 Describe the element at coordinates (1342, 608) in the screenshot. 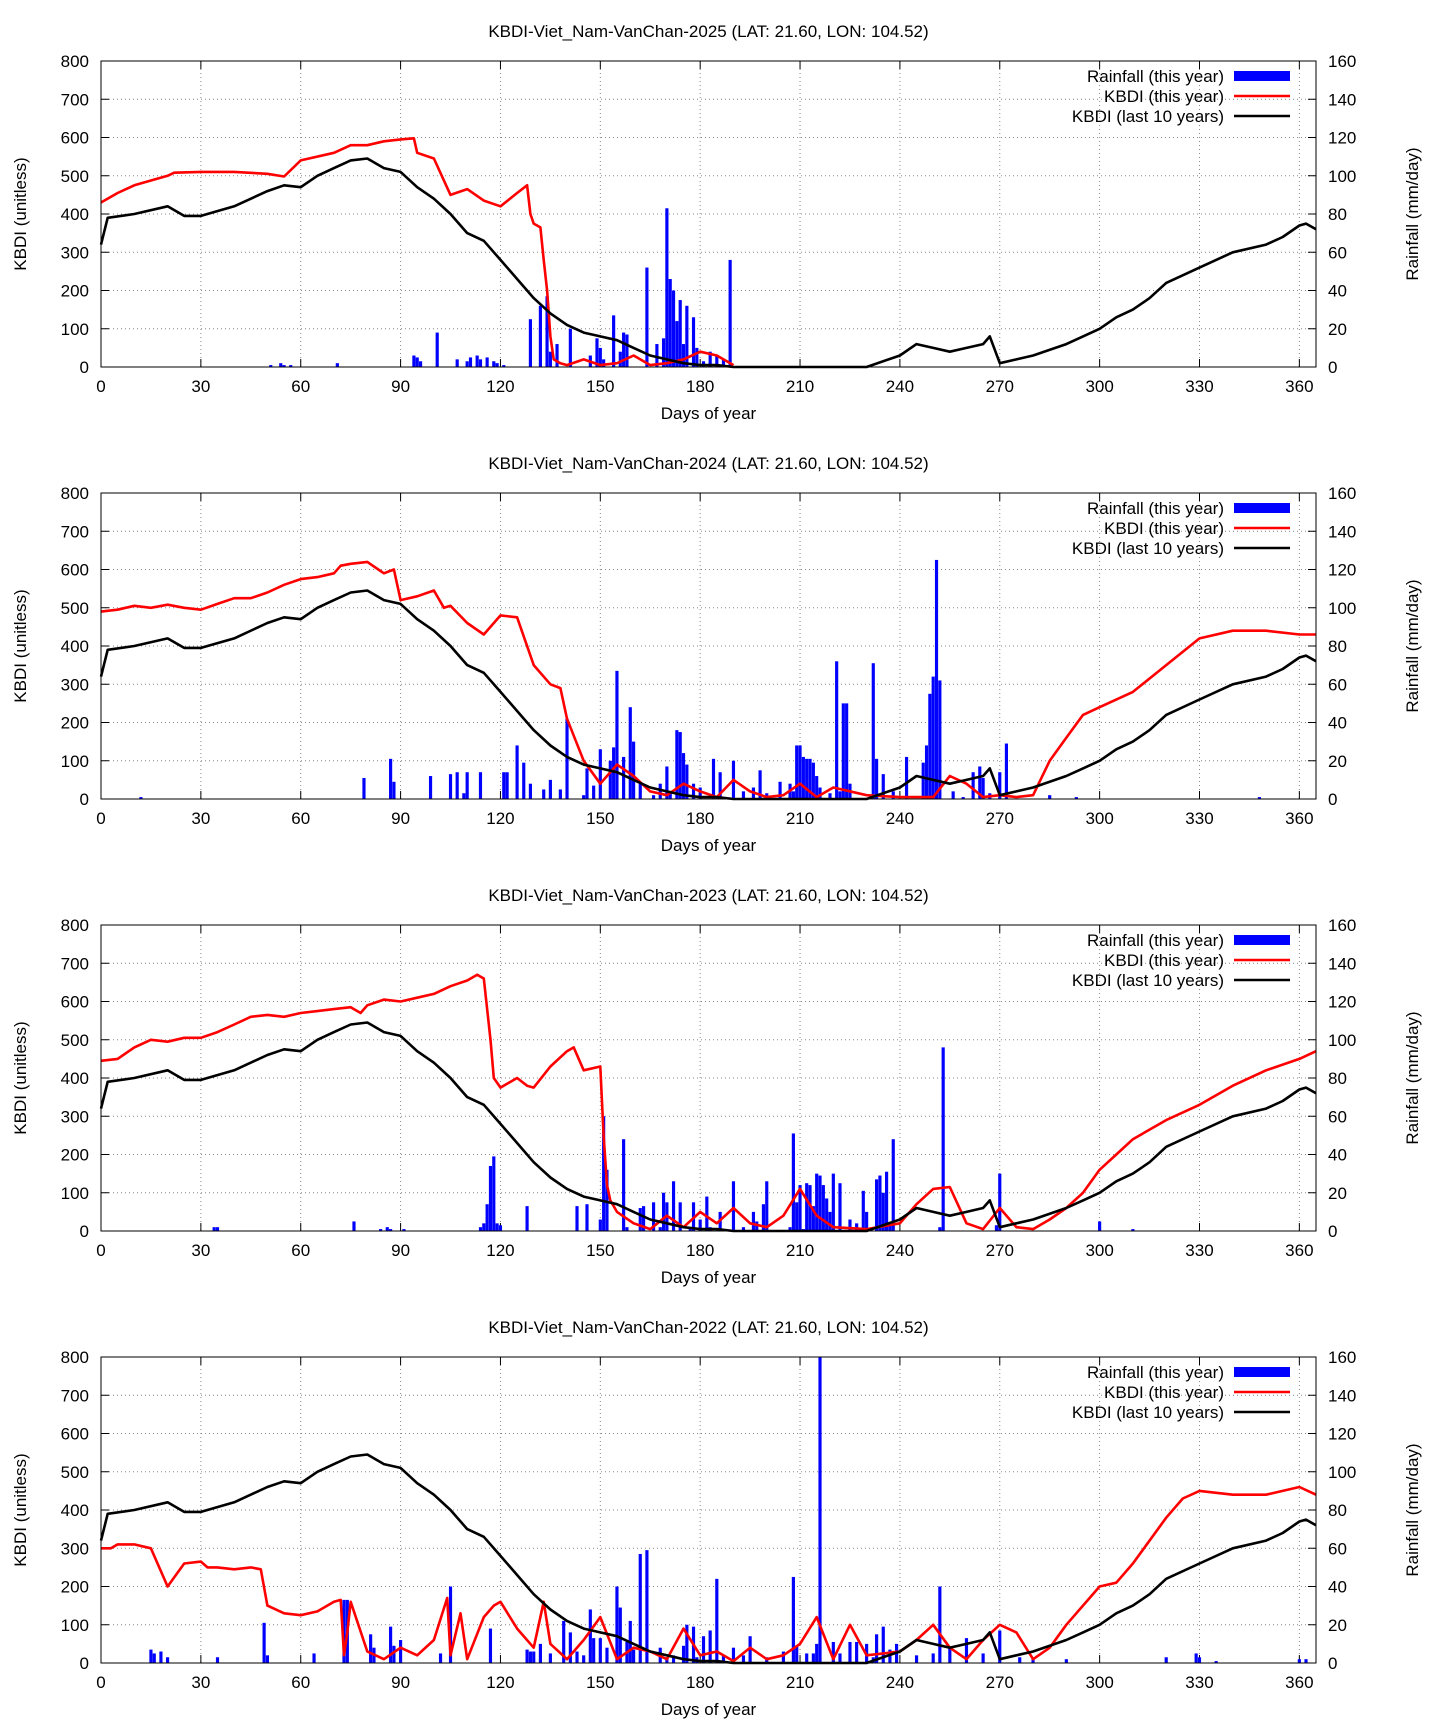

I see `y2-tick-label: 100` at that location.